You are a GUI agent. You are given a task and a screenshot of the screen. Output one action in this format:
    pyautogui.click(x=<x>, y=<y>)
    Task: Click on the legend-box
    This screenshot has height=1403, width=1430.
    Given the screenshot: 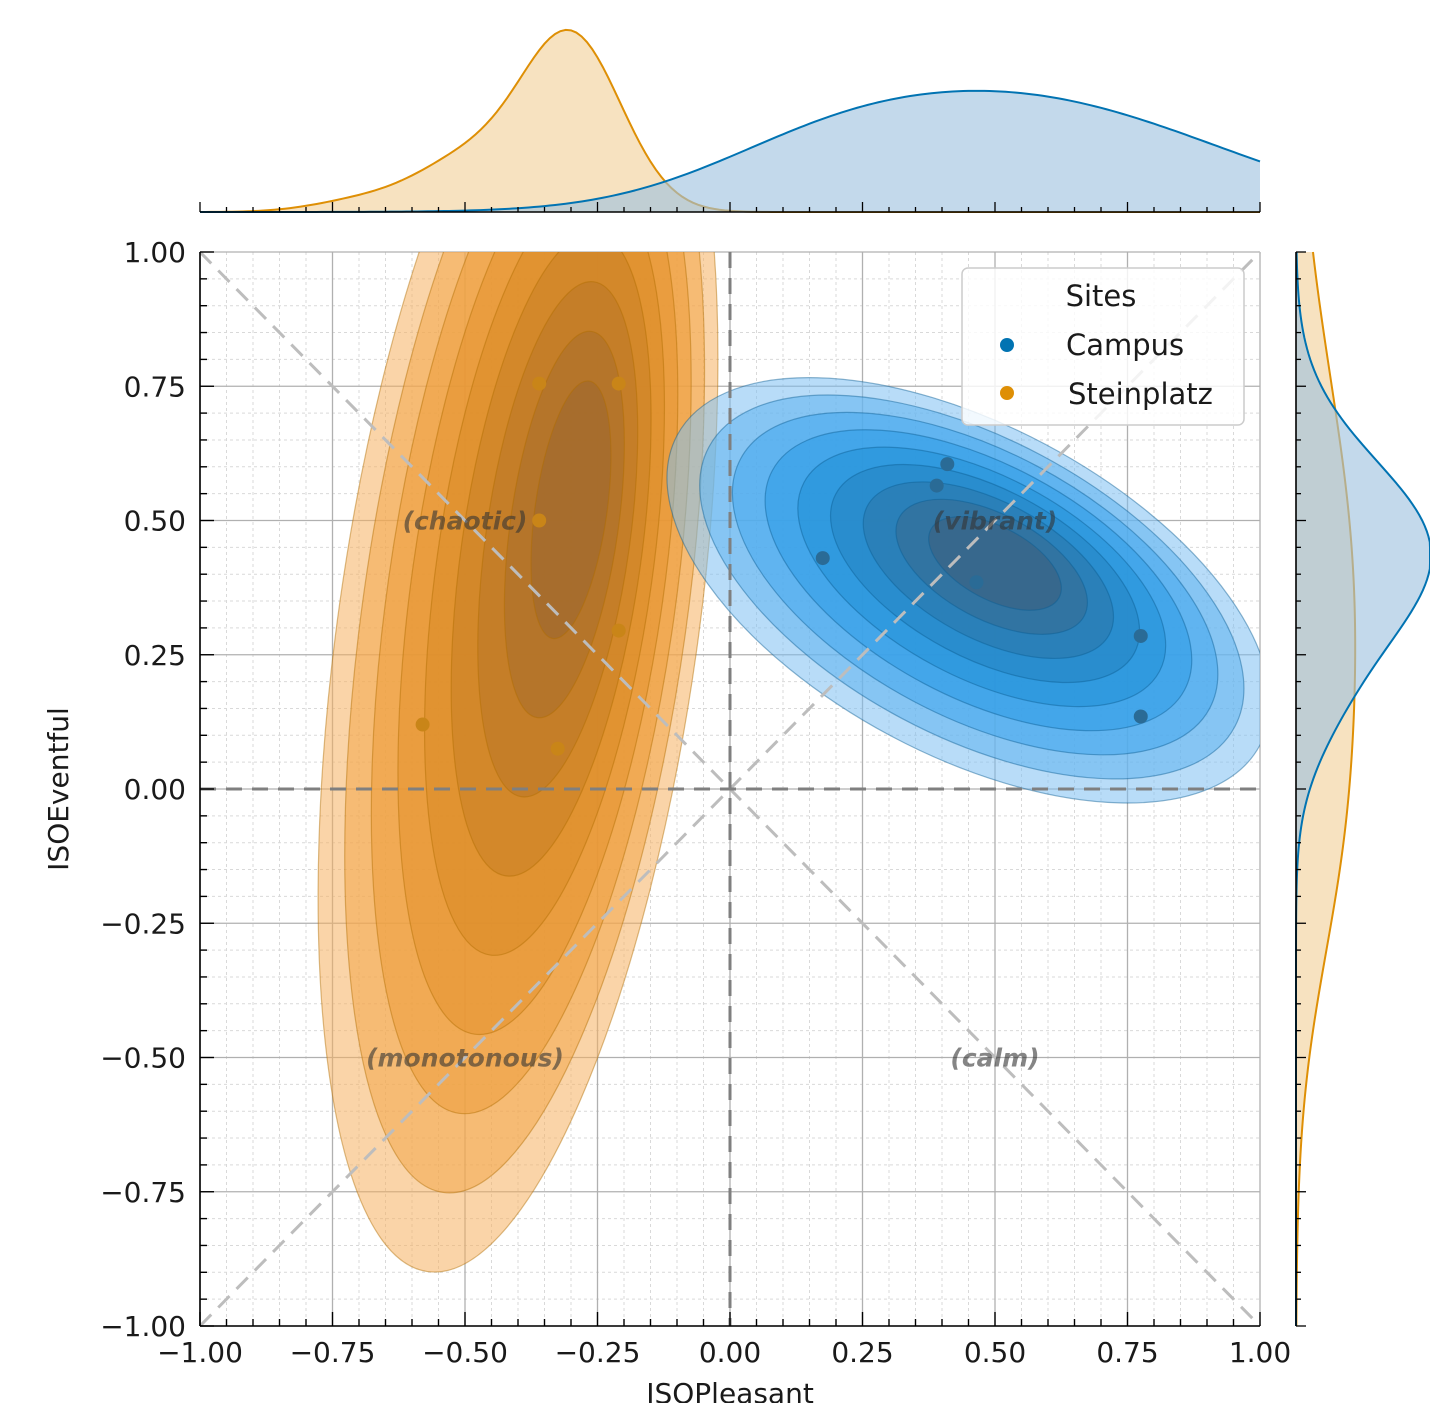 What is the action you would take?
    pyautogui.click(x=1103, y=346)
    